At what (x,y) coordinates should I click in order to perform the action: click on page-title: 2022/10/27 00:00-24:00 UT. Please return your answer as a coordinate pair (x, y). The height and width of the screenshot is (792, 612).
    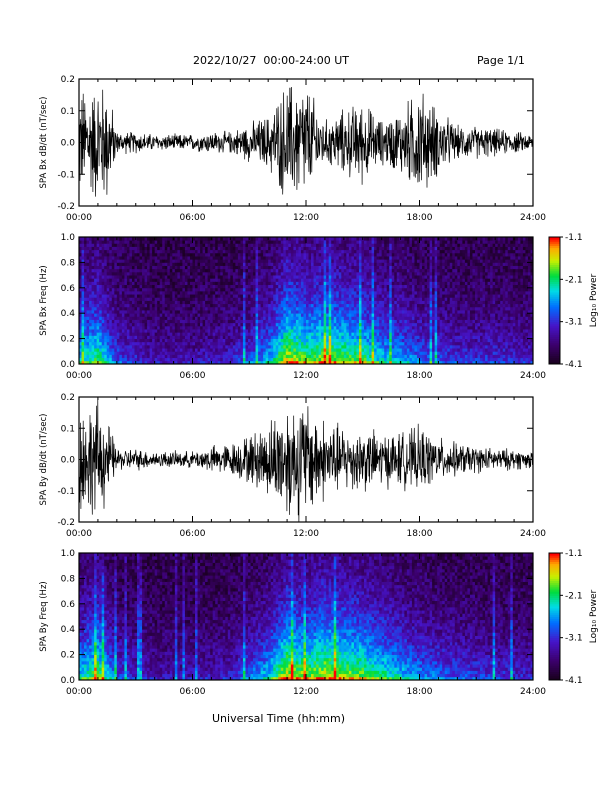
    Looking at the image, I should click on (271, 60).